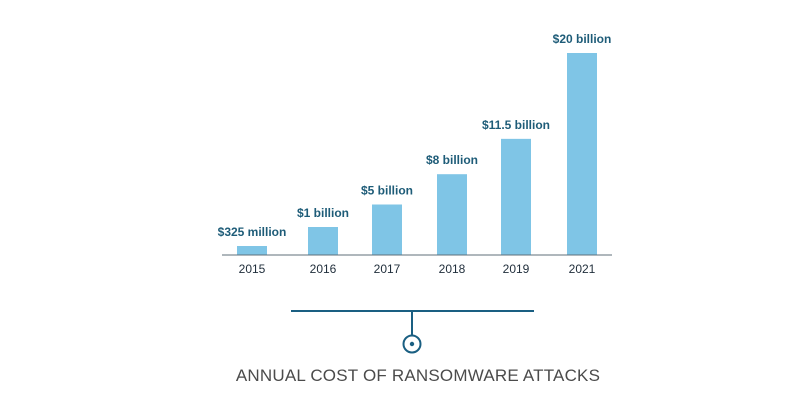 The image size is (800, 400). What do you see at coordinates (417, 269) in the screenshot?
I see `tick-labels-layer: 2015 2016 2017 2018 2019 2021` at bounding box center [417, 269].